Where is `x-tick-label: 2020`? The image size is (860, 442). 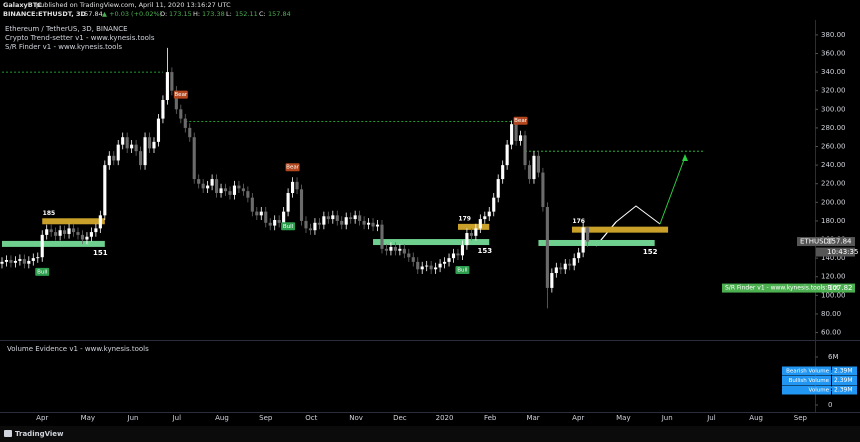 x-tick-label: 2020 is located at coordinates (445, 418).